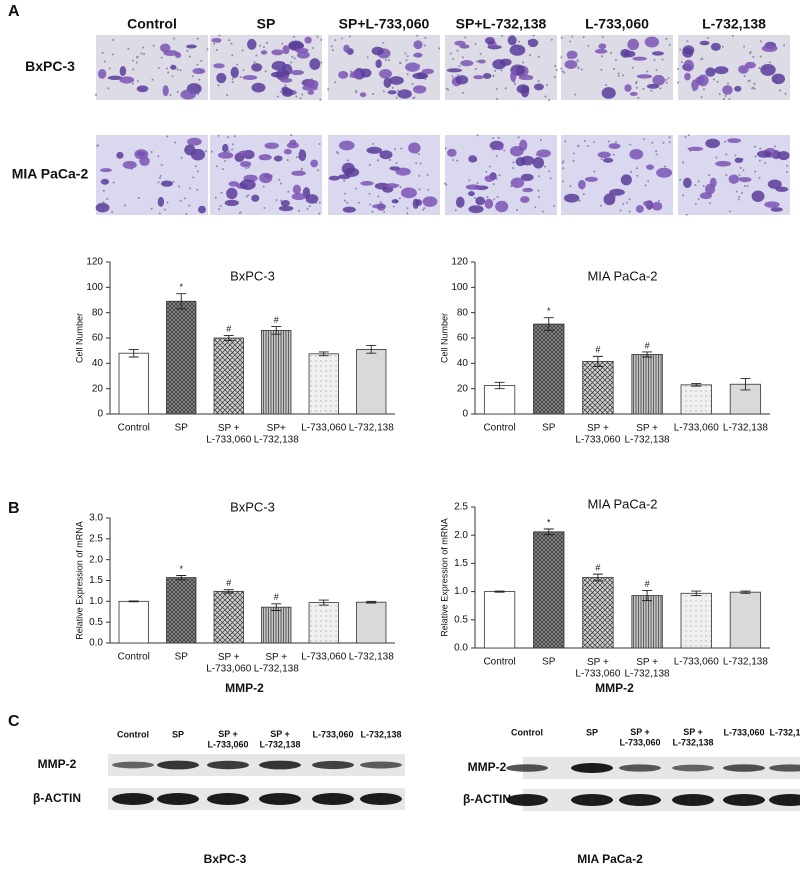  What do you see at coordinates (100, 414) in the screenshot?
I see `y-tick-label: 0` at bounding box center [100, 414].